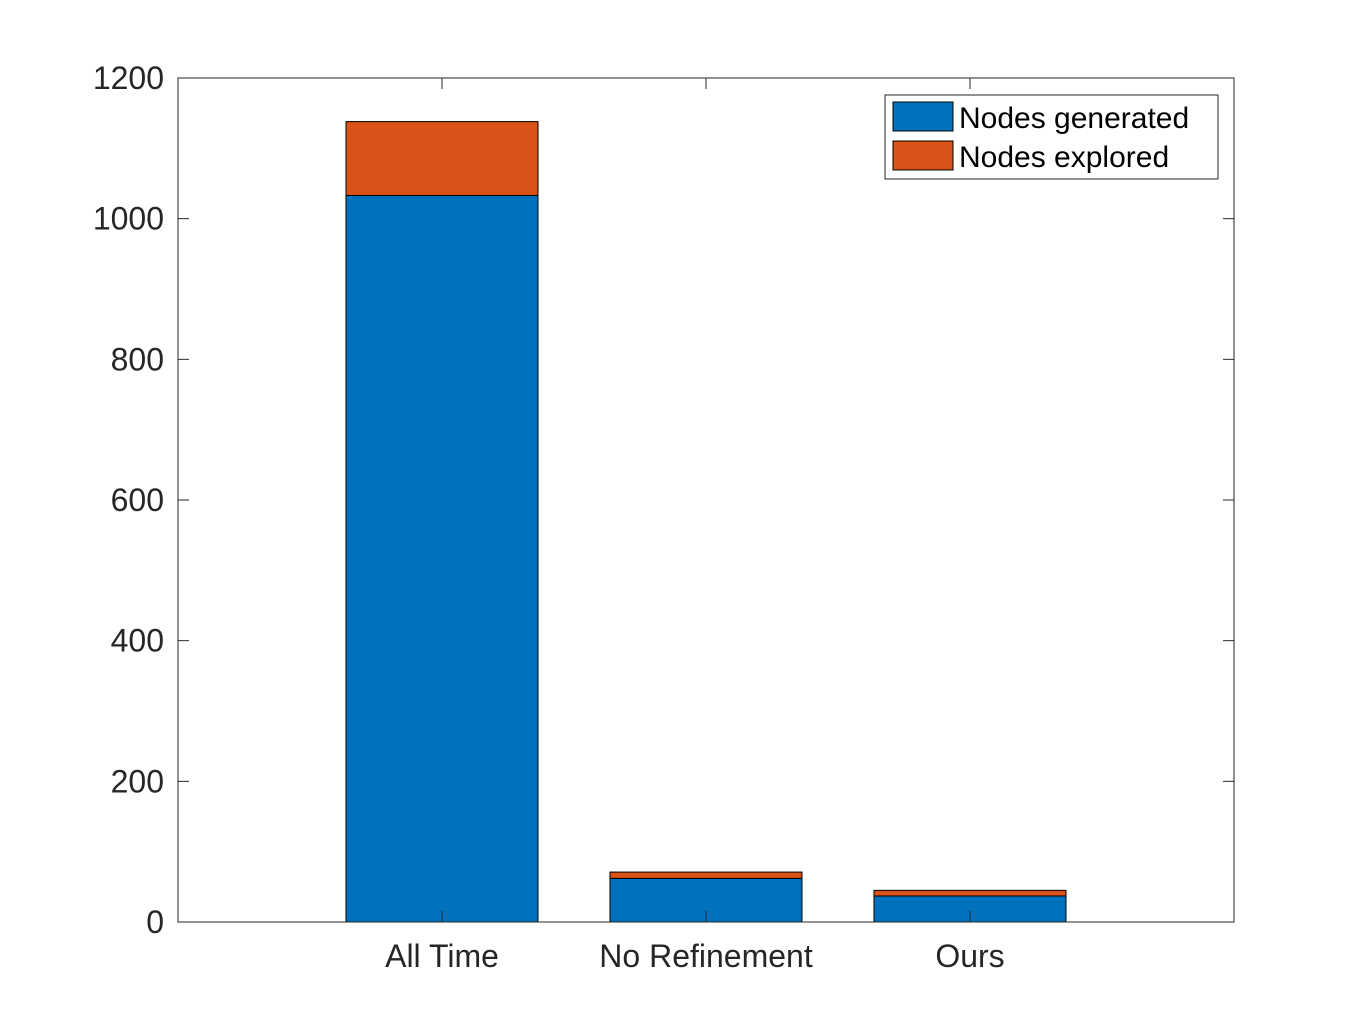 This screenshot has height=1036, width=1364. Describe the element at coordinates (706, 956) in the screenshot. I see `x-tick-label: No Refinement` at that location.